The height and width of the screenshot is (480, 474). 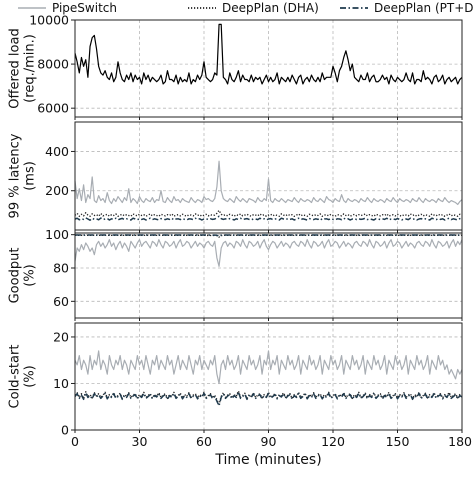 What do you see at coordinates (424, 8) in the screenshot?
I see `legend-label-2: DeepPlan (PT+DHA)` at bounding box center [424, 8].